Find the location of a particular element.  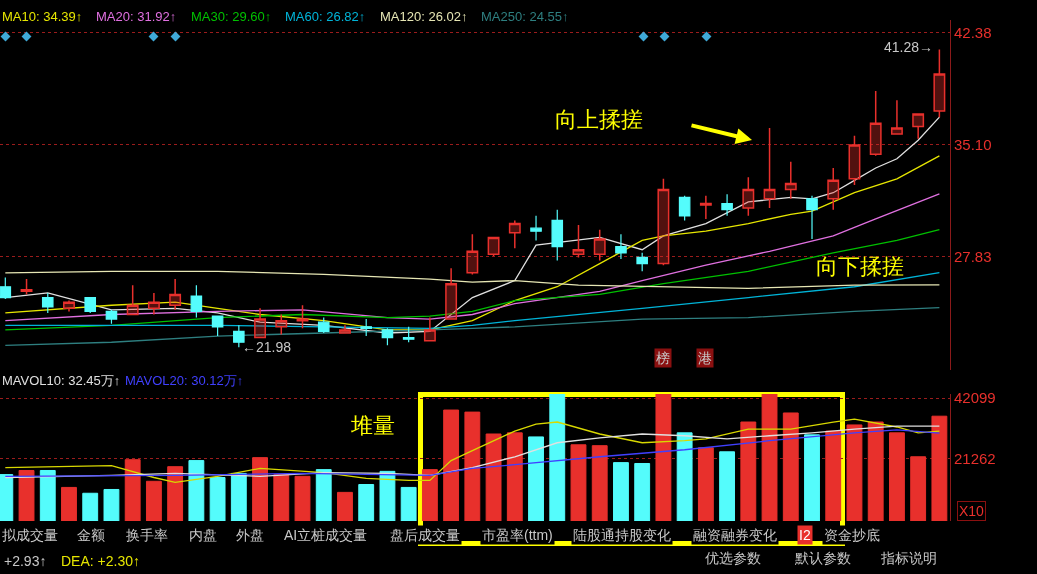

text: 盘后成交量 is located at coordinates (425, 535).